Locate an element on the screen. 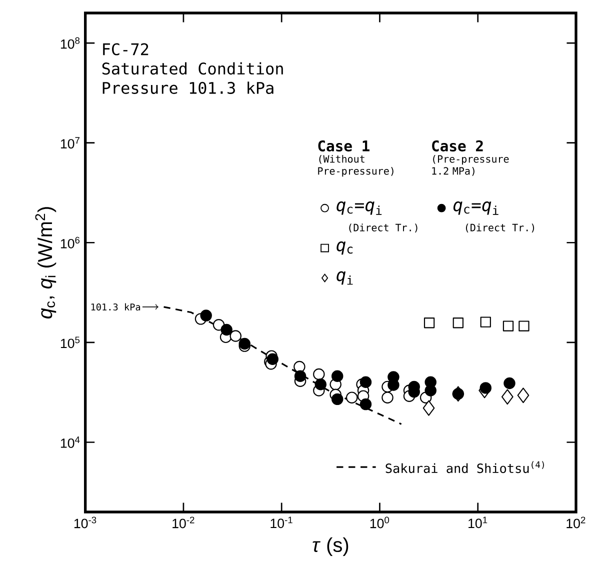  y-tick-label: 10$^{7}$ is located at coordinates (70, 143).